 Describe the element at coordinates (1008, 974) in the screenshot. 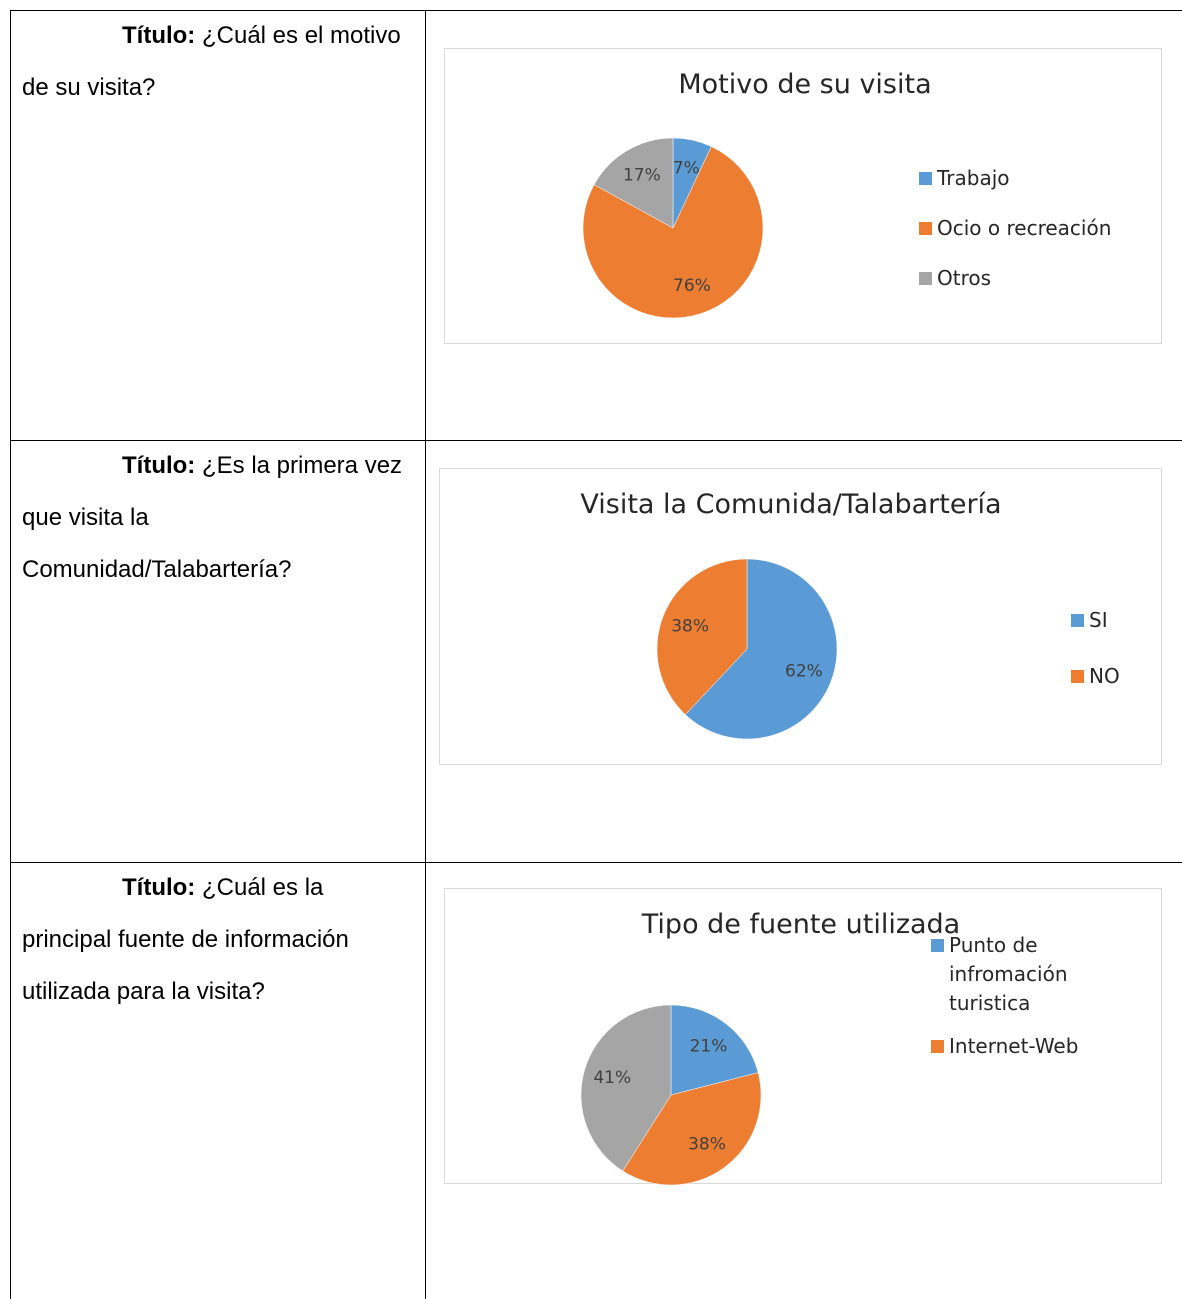

I see `legend-label: Punto de infromación turistica` at that location.